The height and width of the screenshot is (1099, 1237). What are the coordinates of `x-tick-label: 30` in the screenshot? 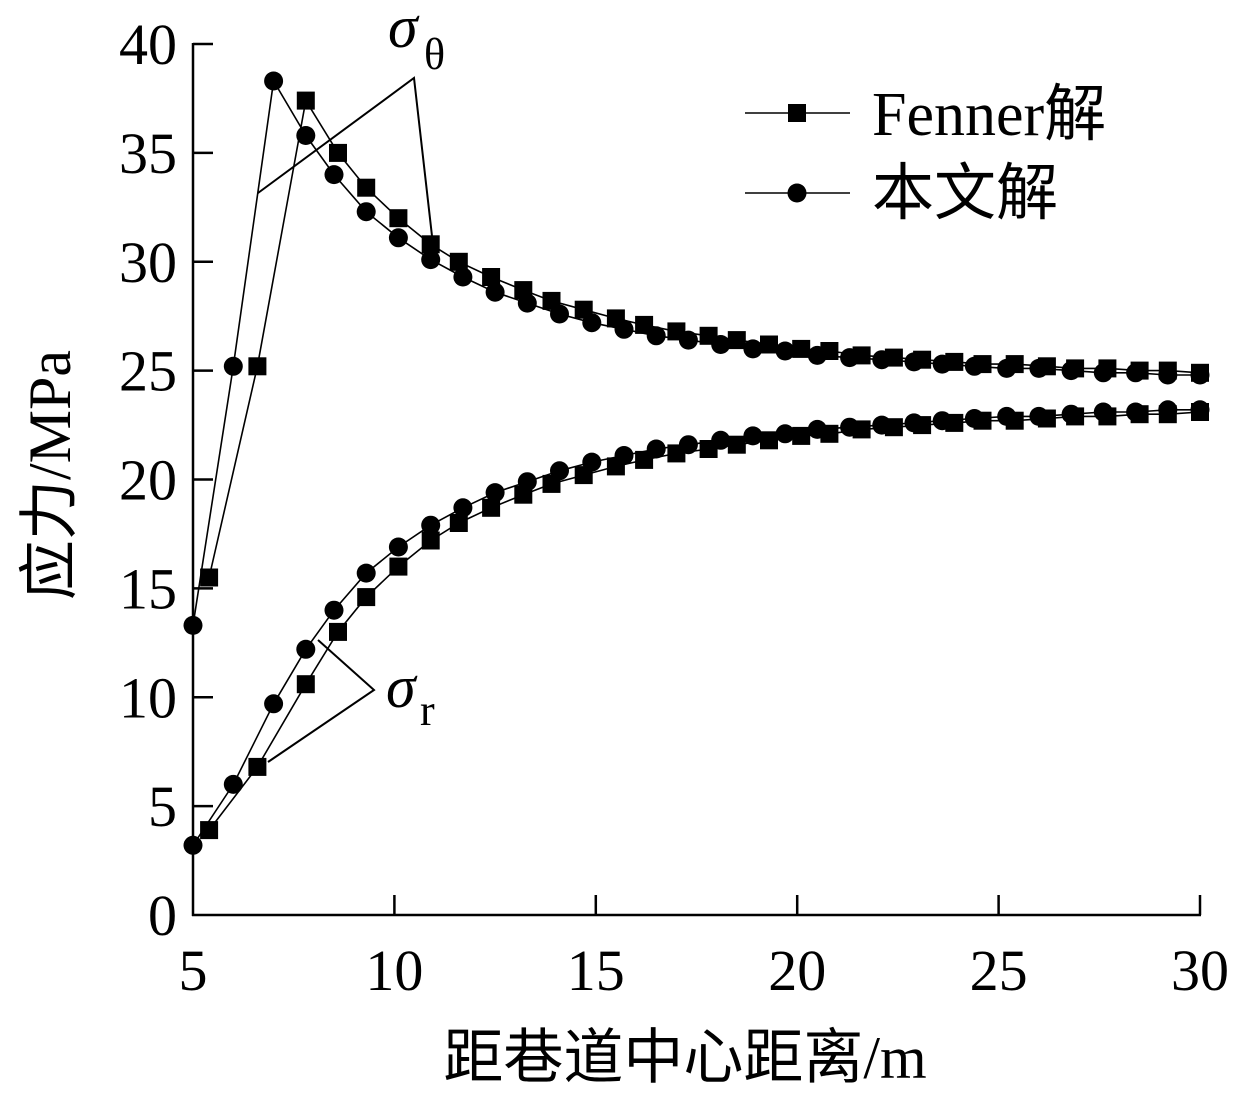 It's located at (1200, 970).